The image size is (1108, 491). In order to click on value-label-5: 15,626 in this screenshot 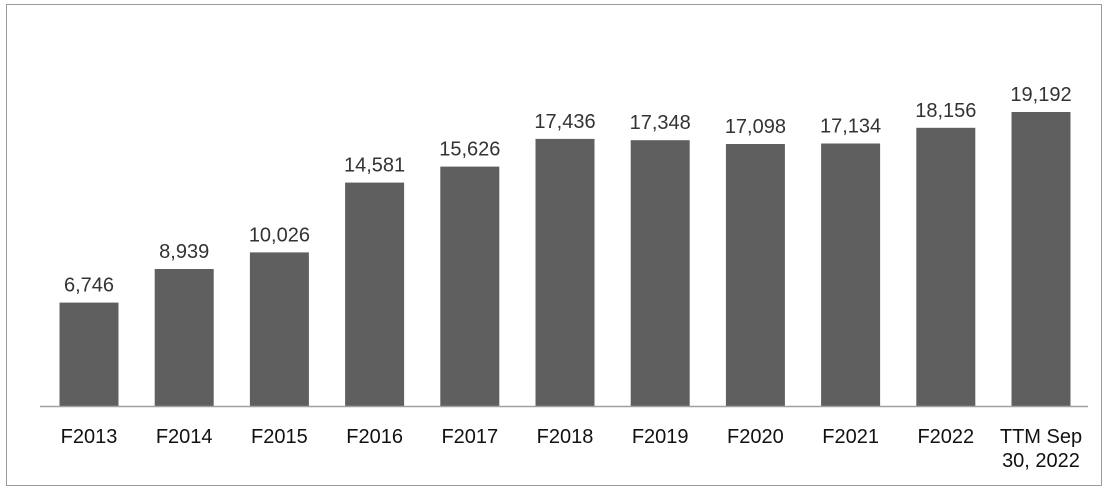, I will do `click(469, 150)`.